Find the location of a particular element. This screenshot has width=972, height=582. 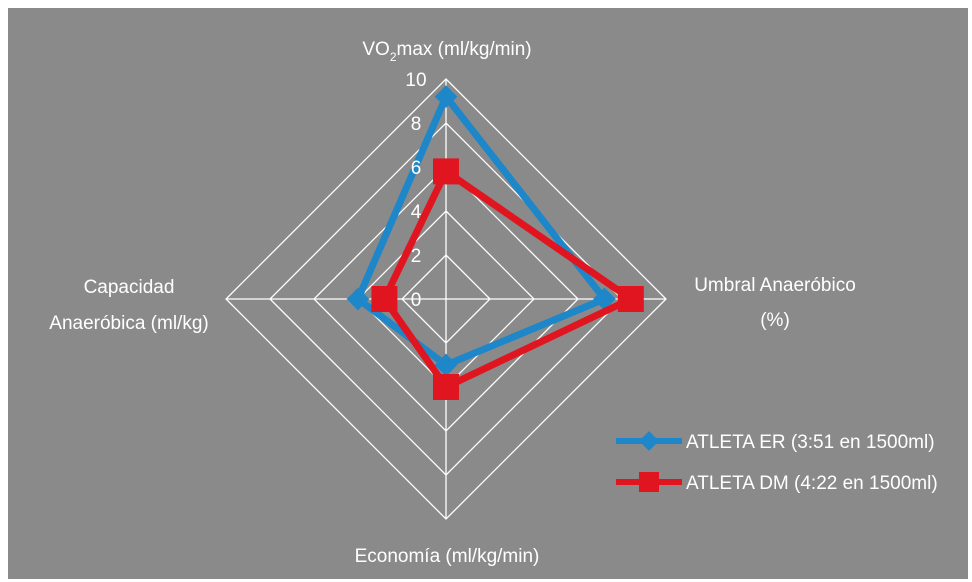

axis-label-vo2max: VO2max (ml/kg/min) is located at coordinates (446, 51).